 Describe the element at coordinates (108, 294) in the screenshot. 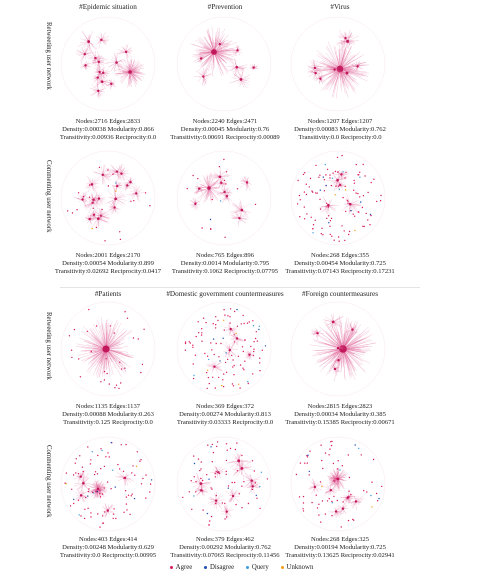

I see `panel-title-patients: #Patients` at that location.